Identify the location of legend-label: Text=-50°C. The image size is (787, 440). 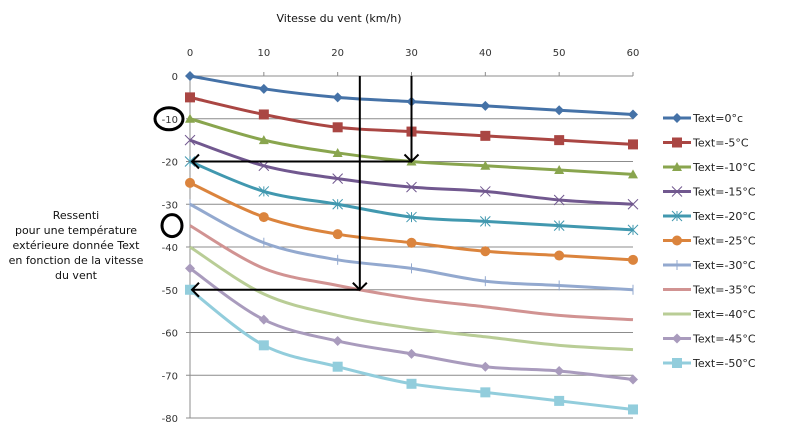
(724, 363).